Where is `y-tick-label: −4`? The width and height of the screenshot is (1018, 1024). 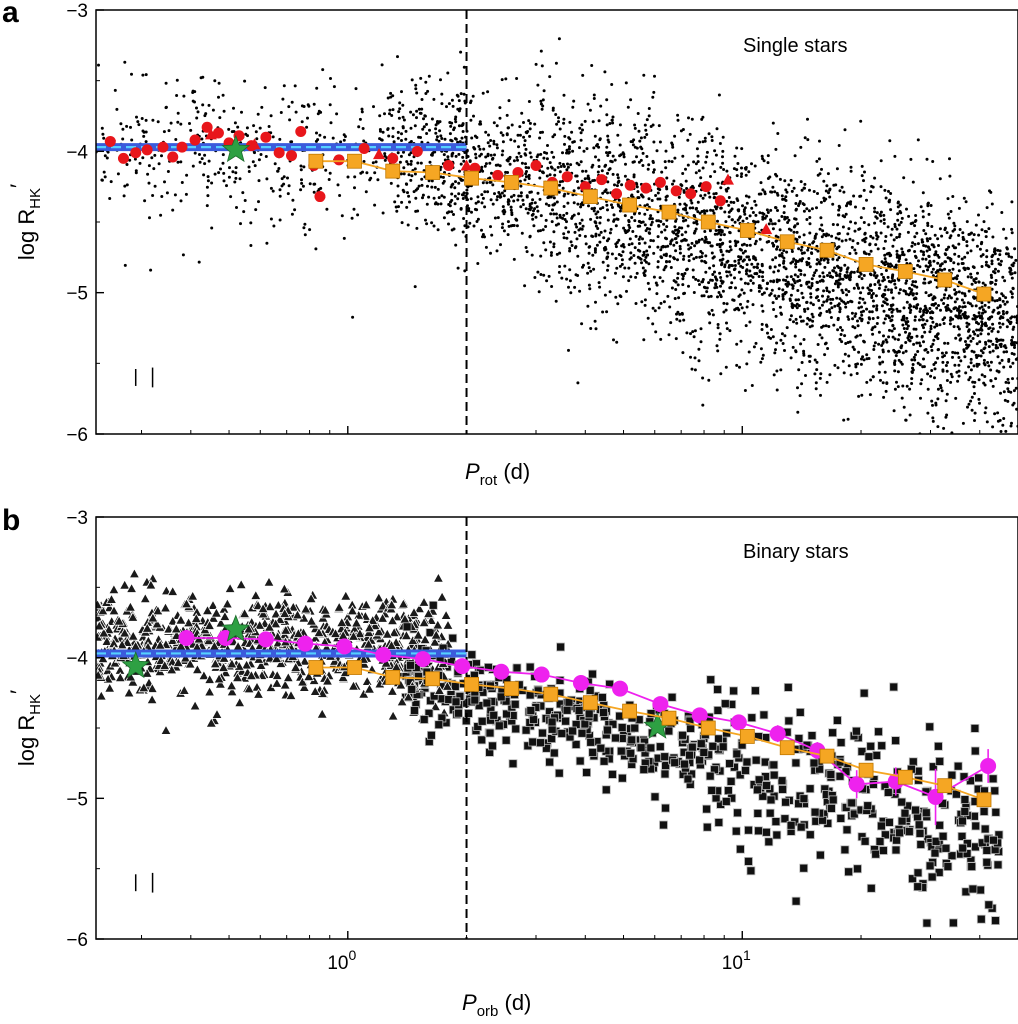
y-tick-label: −4 is located at coordinates (77, 152).